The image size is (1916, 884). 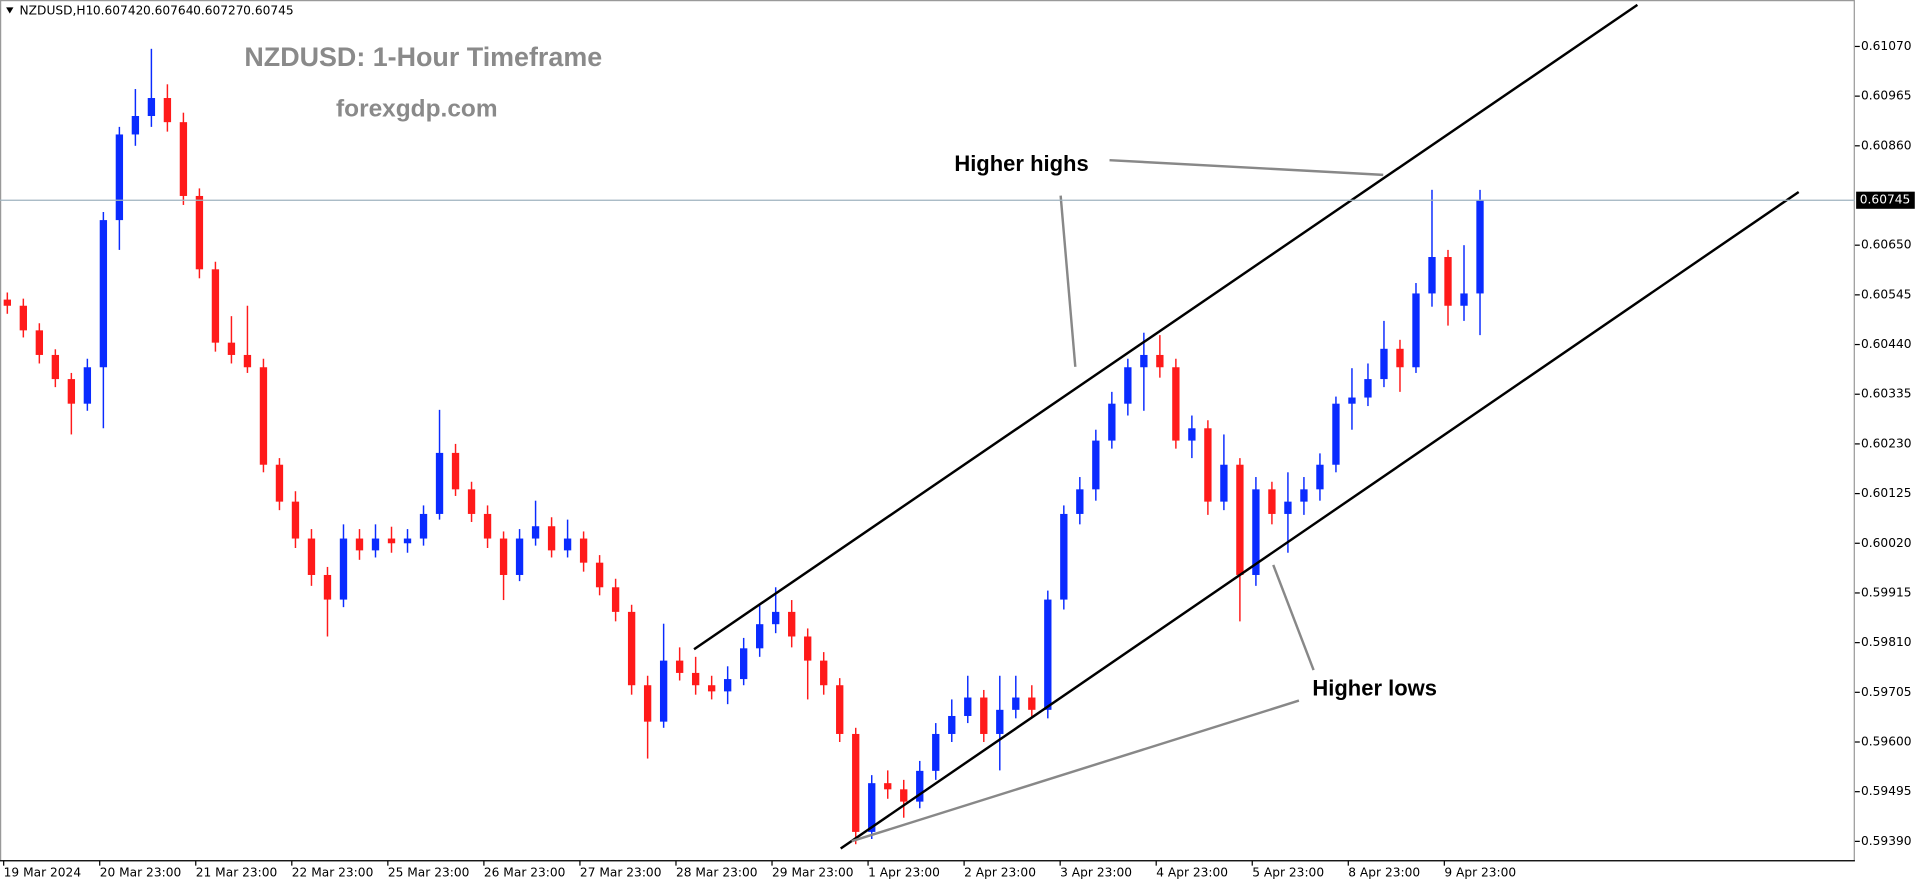 What do you see at coordinates (1374, 687) in the screenshot?
I see `annotation: Higher lows` at bounding box center [1374, 687].